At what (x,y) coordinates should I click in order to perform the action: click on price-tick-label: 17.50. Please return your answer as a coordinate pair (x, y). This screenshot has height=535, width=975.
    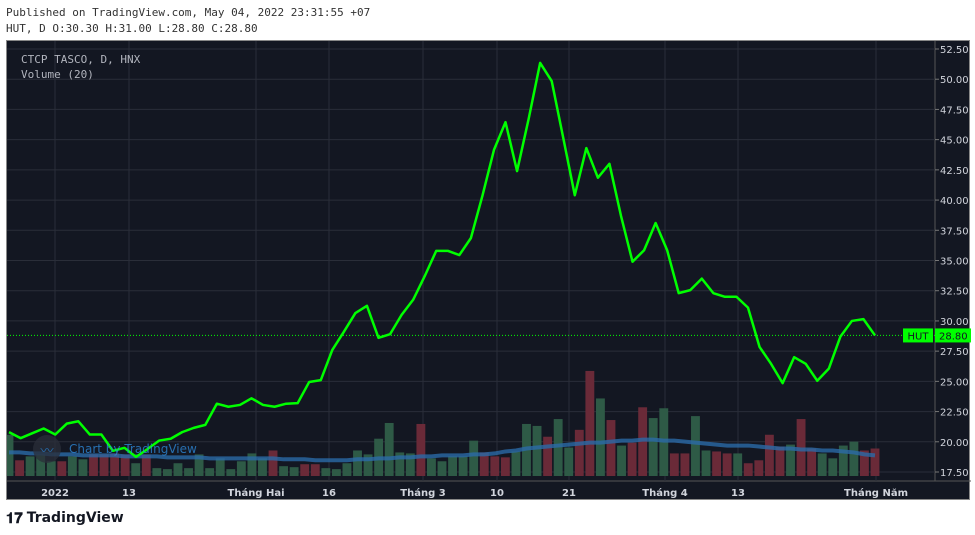
    Looking at the image, I should click on (954, 473).